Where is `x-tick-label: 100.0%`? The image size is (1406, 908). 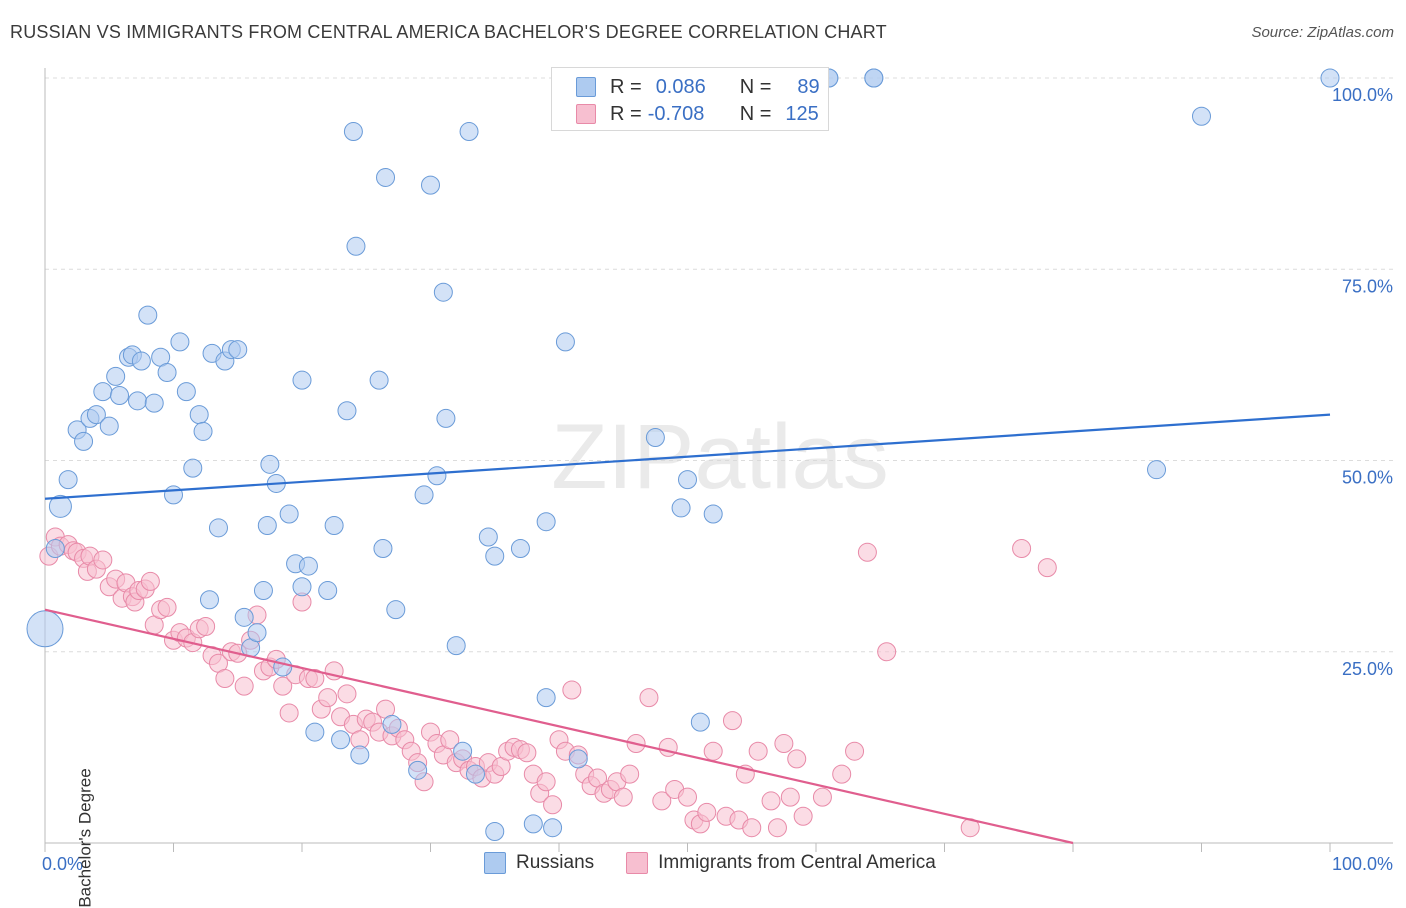
x-tick-label: 100.0% is located at coordinates (1362, 864).